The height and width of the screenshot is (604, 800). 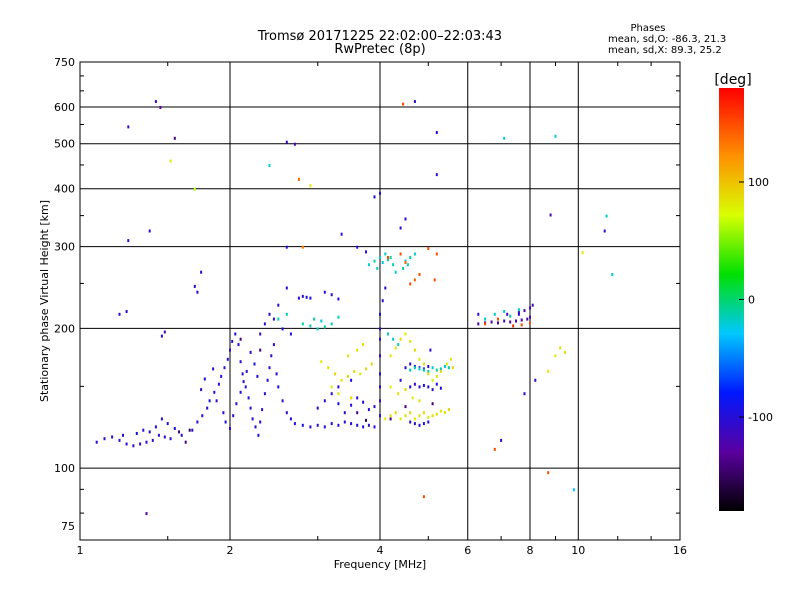 I want to click on x-tick-label: 1, so click(x=80, y=550).